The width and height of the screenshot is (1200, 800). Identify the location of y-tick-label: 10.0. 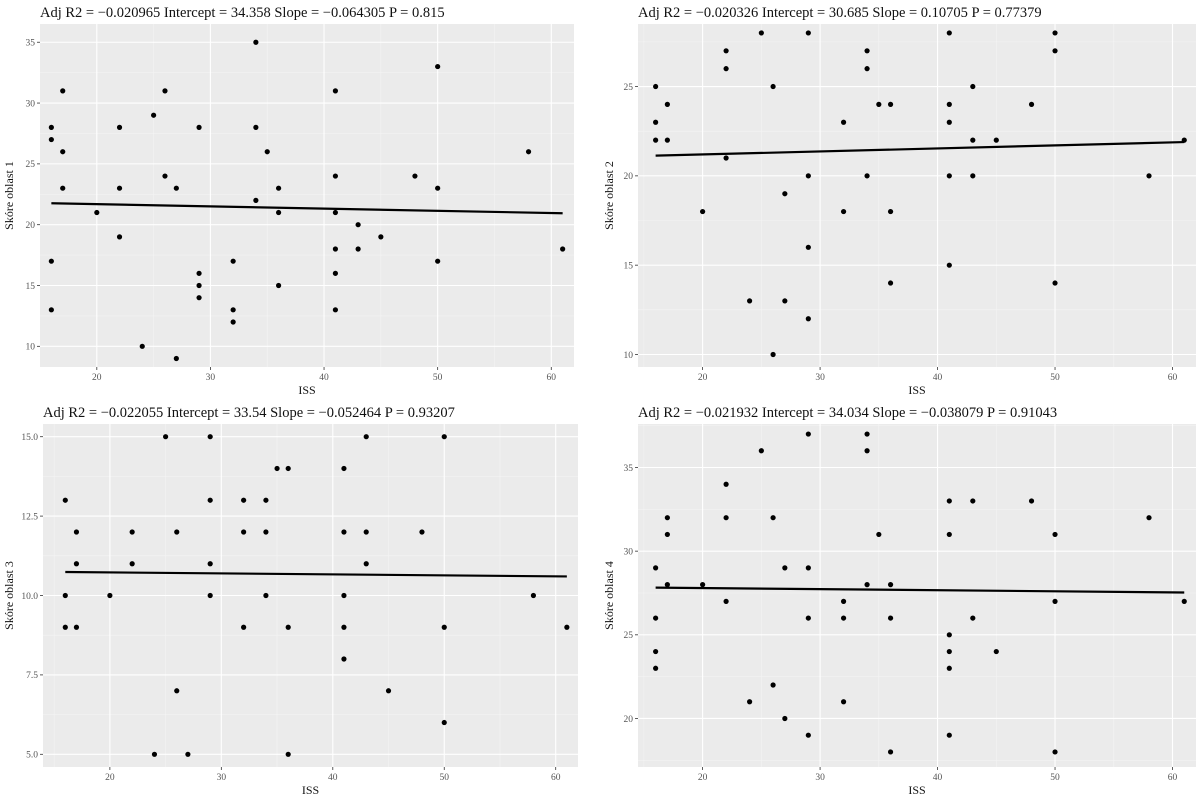
(29, 597).